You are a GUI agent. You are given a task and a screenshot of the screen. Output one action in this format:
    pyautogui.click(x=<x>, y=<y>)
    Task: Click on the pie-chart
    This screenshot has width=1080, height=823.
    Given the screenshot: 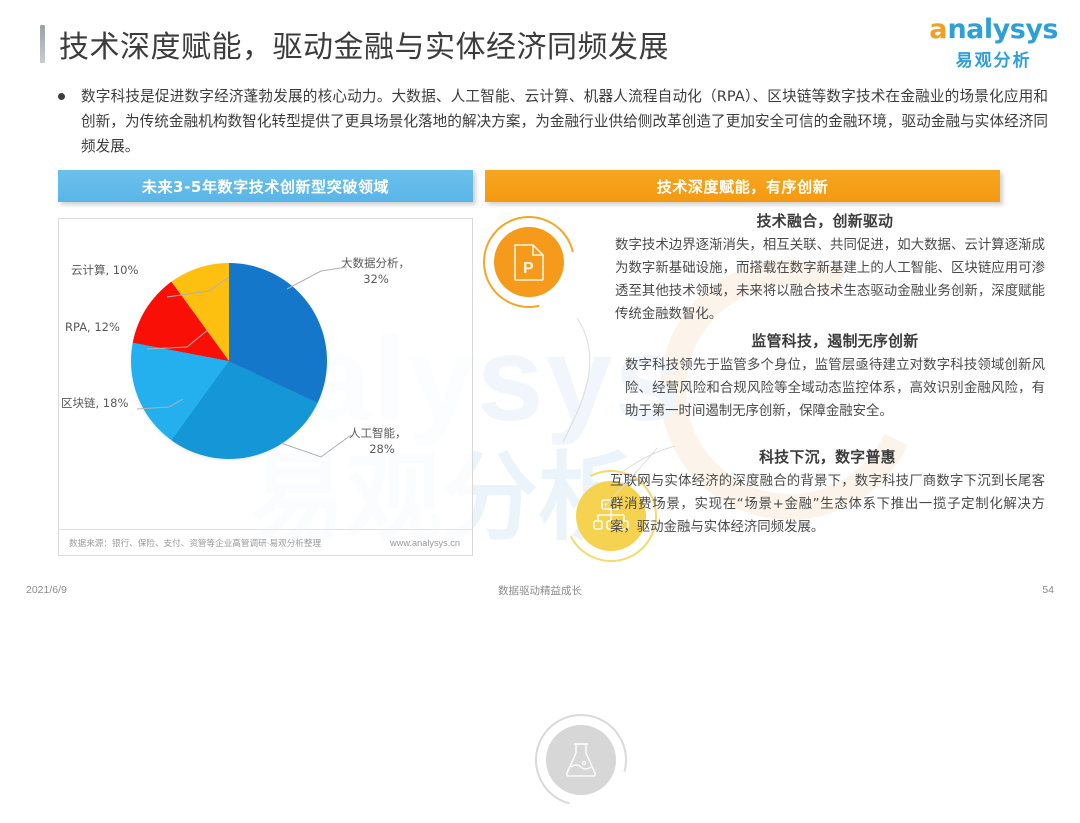 What is the action you would take?
    pyautogui.click(x=229, y=361)
    